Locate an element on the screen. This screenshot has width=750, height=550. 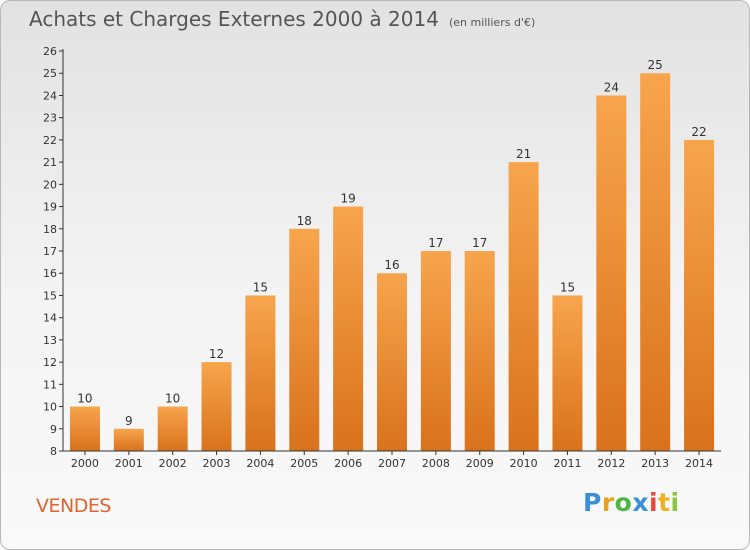
x-tick-label: 2007 is located at coordinates (392, 463).